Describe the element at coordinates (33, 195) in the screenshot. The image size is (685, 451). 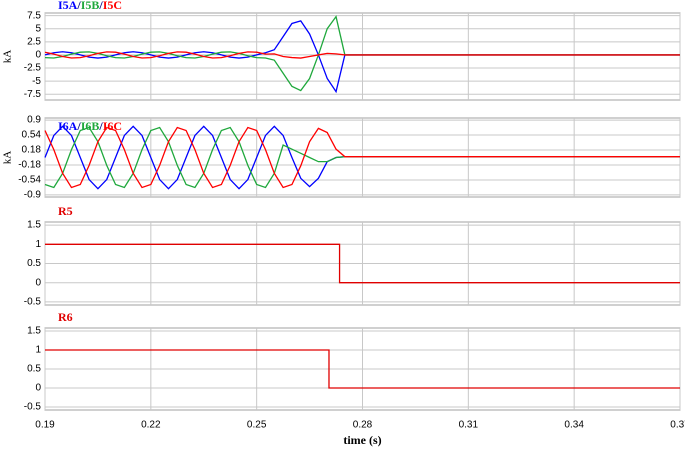
I see `y-tick-label: -0.9` at that location.